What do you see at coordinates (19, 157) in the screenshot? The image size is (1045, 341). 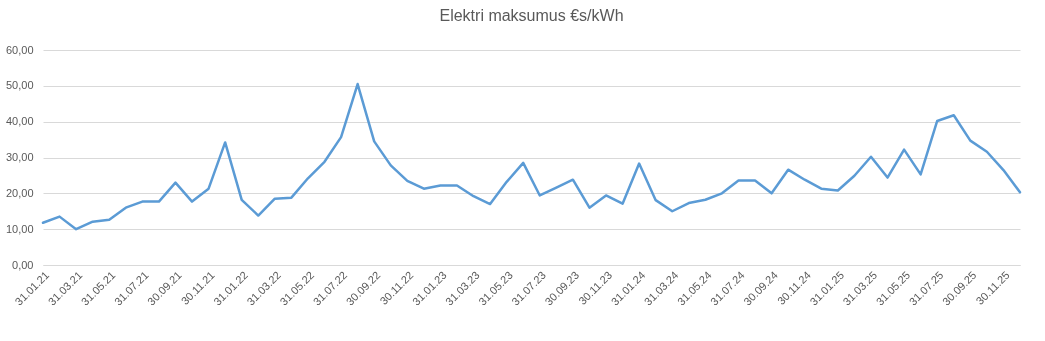 I see `y-tick-label: 30,00` at bounding box center [19, 157].